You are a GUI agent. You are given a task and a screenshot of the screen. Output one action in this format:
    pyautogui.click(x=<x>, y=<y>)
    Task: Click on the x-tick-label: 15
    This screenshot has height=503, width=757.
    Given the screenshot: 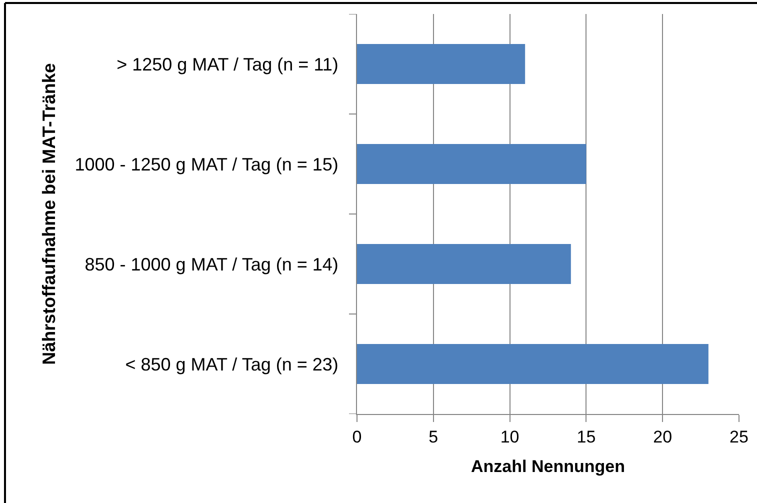 What is the action you would take?
    pyautogui.click(x=586, y=436)
    